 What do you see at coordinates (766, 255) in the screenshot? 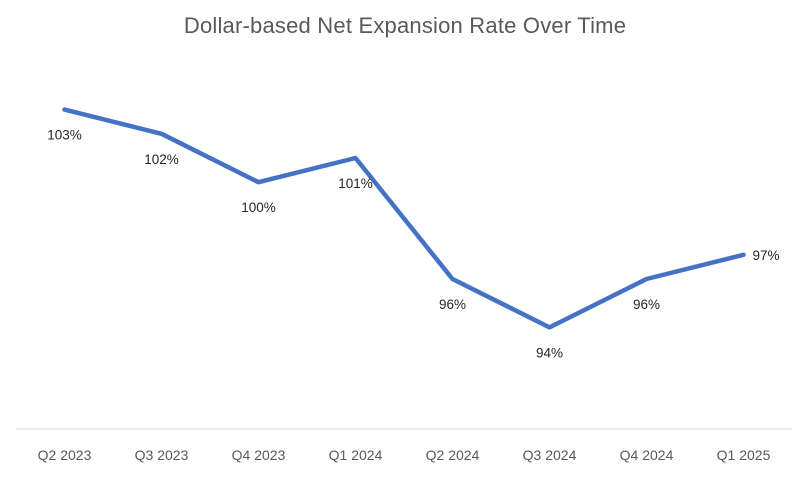
I see `data-point-label: 97%` at bounding box center [766, 255].